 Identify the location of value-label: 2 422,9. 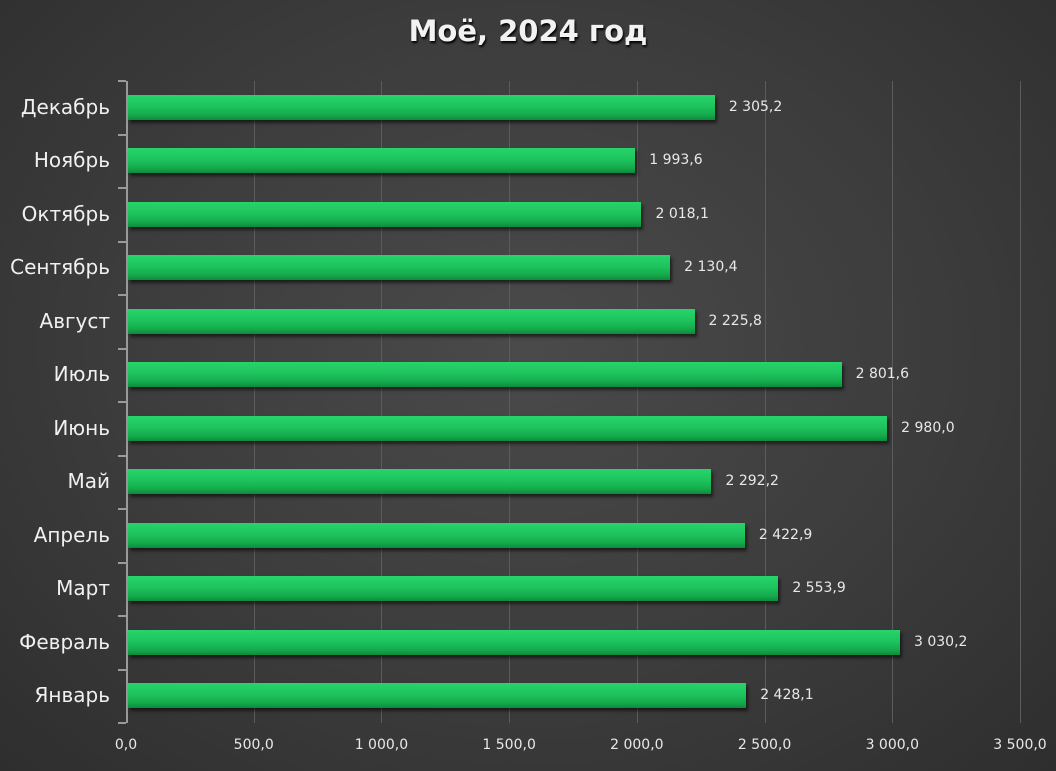
(785, 534).